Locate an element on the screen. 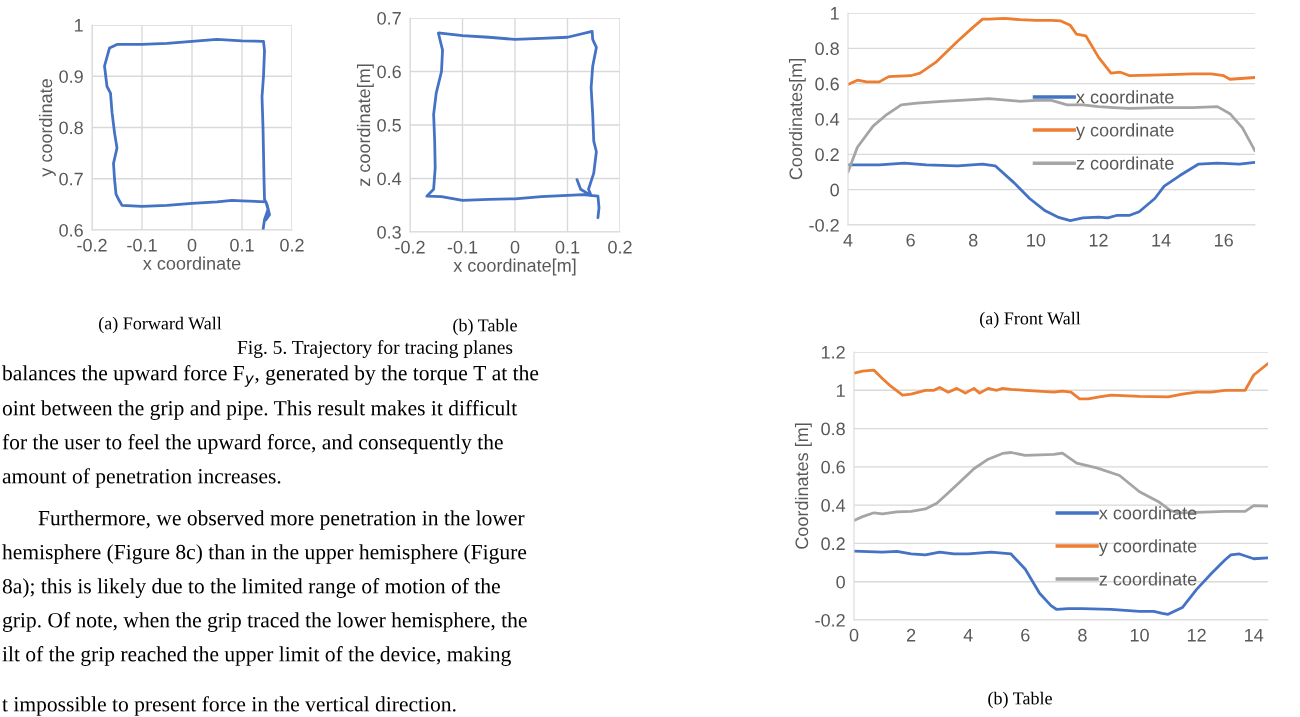 This screenshot has width=1300, height=717. y-axis-title: y coordinate is located at coordinates (47, 128).